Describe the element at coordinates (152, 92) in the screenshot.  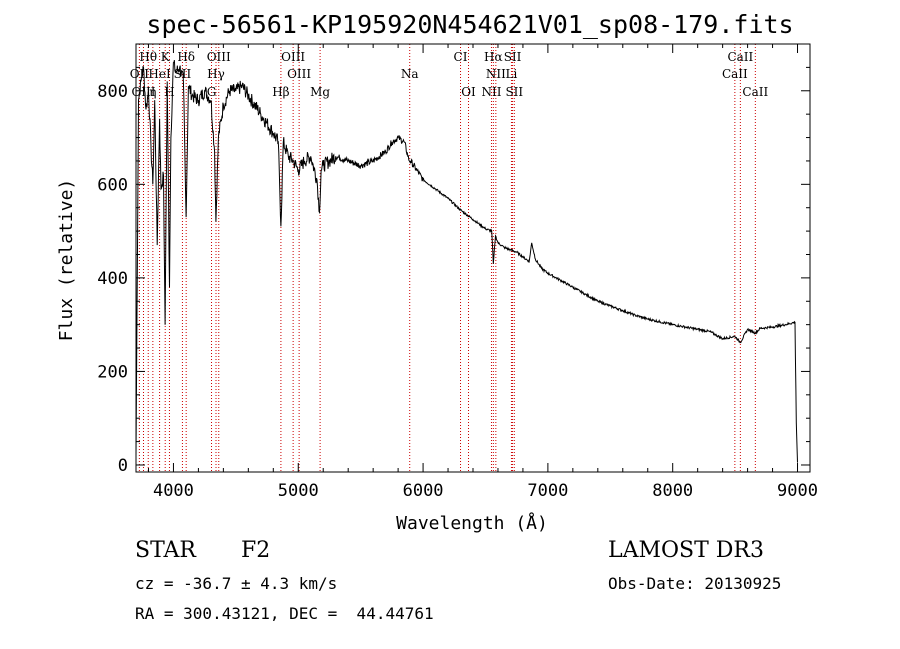
I see `line-marker-label: η` at that location.